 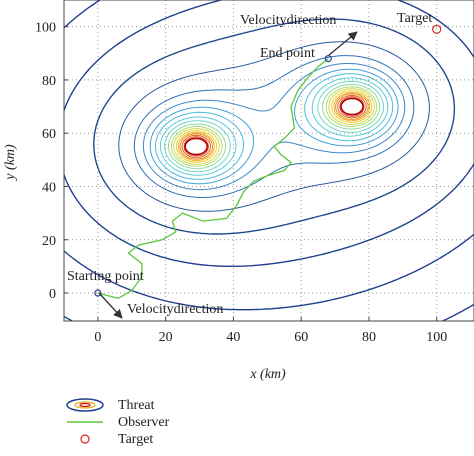 What do you see at coordinates (144, 422) in the screenshot?
I see `legend-label: Observer` at bounding box center [144, 422].